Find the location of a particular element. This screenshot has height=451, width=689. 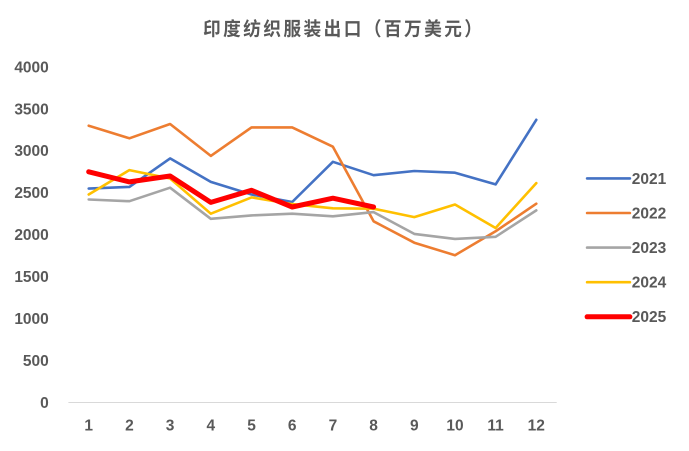

svg-text: 8 is located at coordinates (373, 425).